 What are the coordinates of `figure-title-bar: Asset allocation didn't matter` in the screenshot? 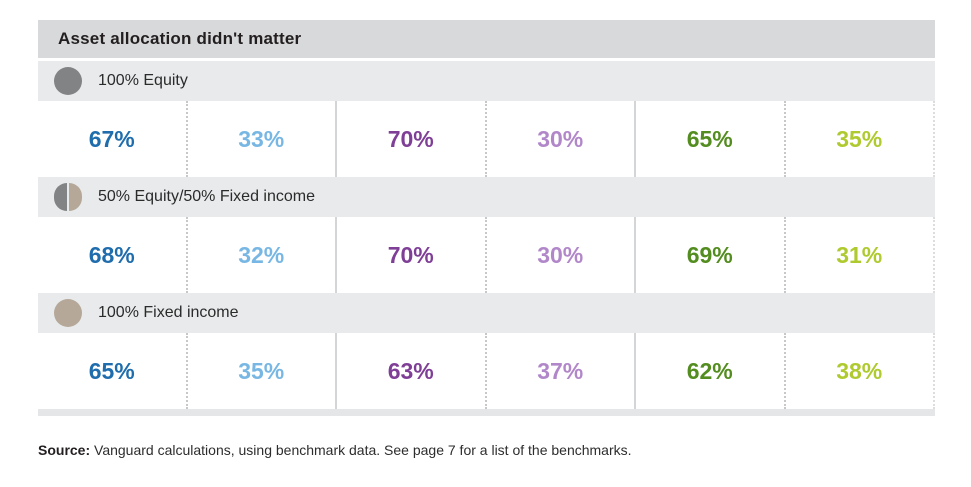 It's located at (486, 39).